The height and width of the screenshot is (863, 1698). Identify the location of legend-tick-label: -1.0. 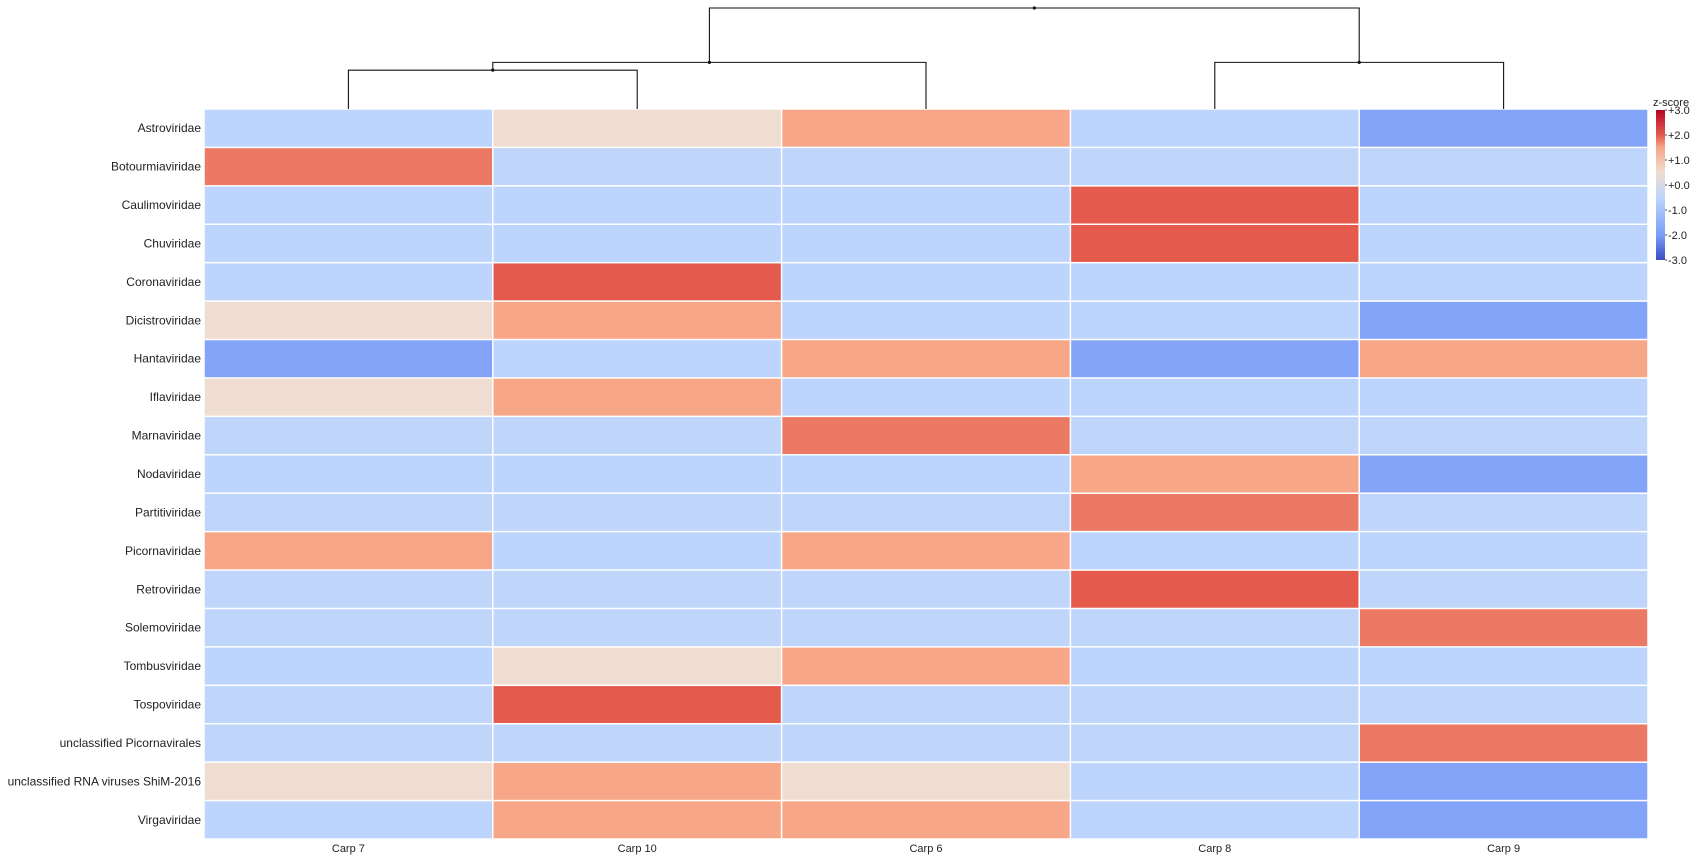
(1677, 211).